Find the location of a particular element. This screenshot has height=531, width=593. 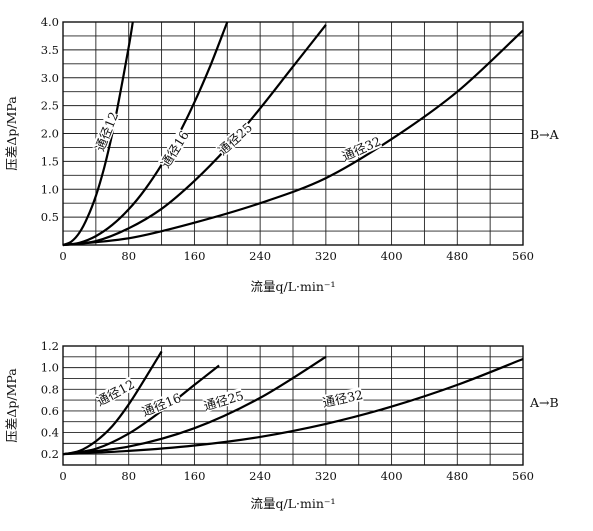

series-label-2: 通径16 is located at coordinates (175, 149).